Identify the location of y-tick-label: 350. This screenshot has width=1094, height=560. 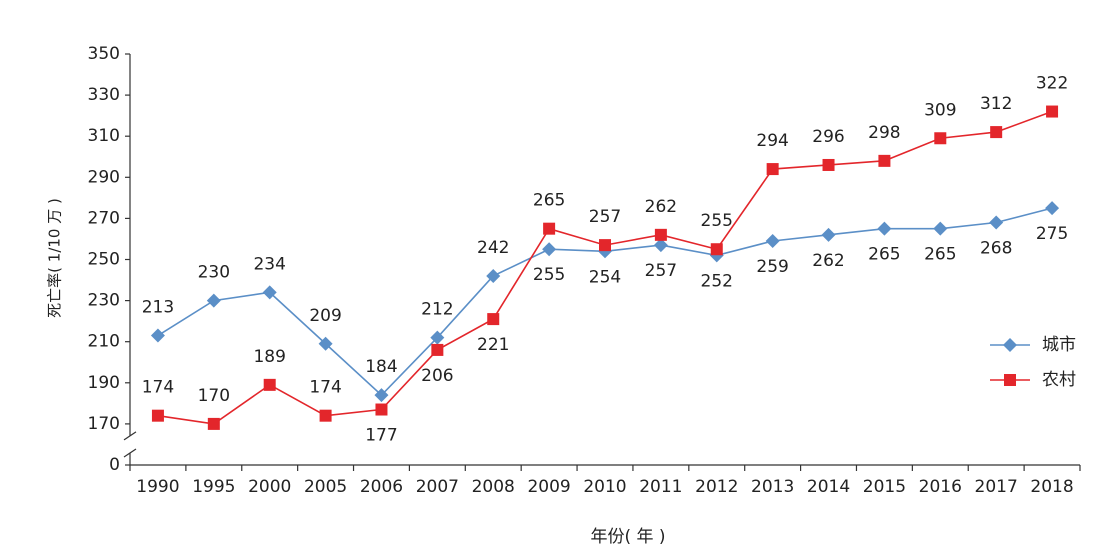
(104, 54).